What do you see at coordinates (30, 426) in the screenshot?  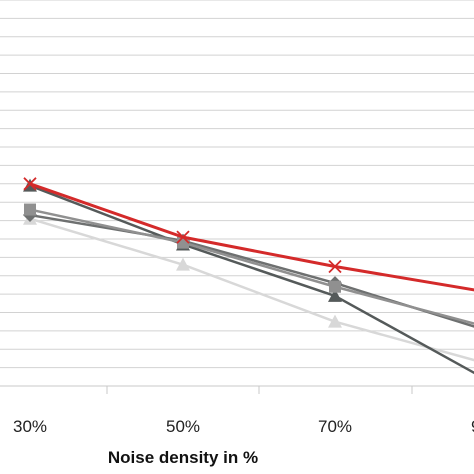 I see `x-tick-label: 30%` at bounding box center [30, 426].